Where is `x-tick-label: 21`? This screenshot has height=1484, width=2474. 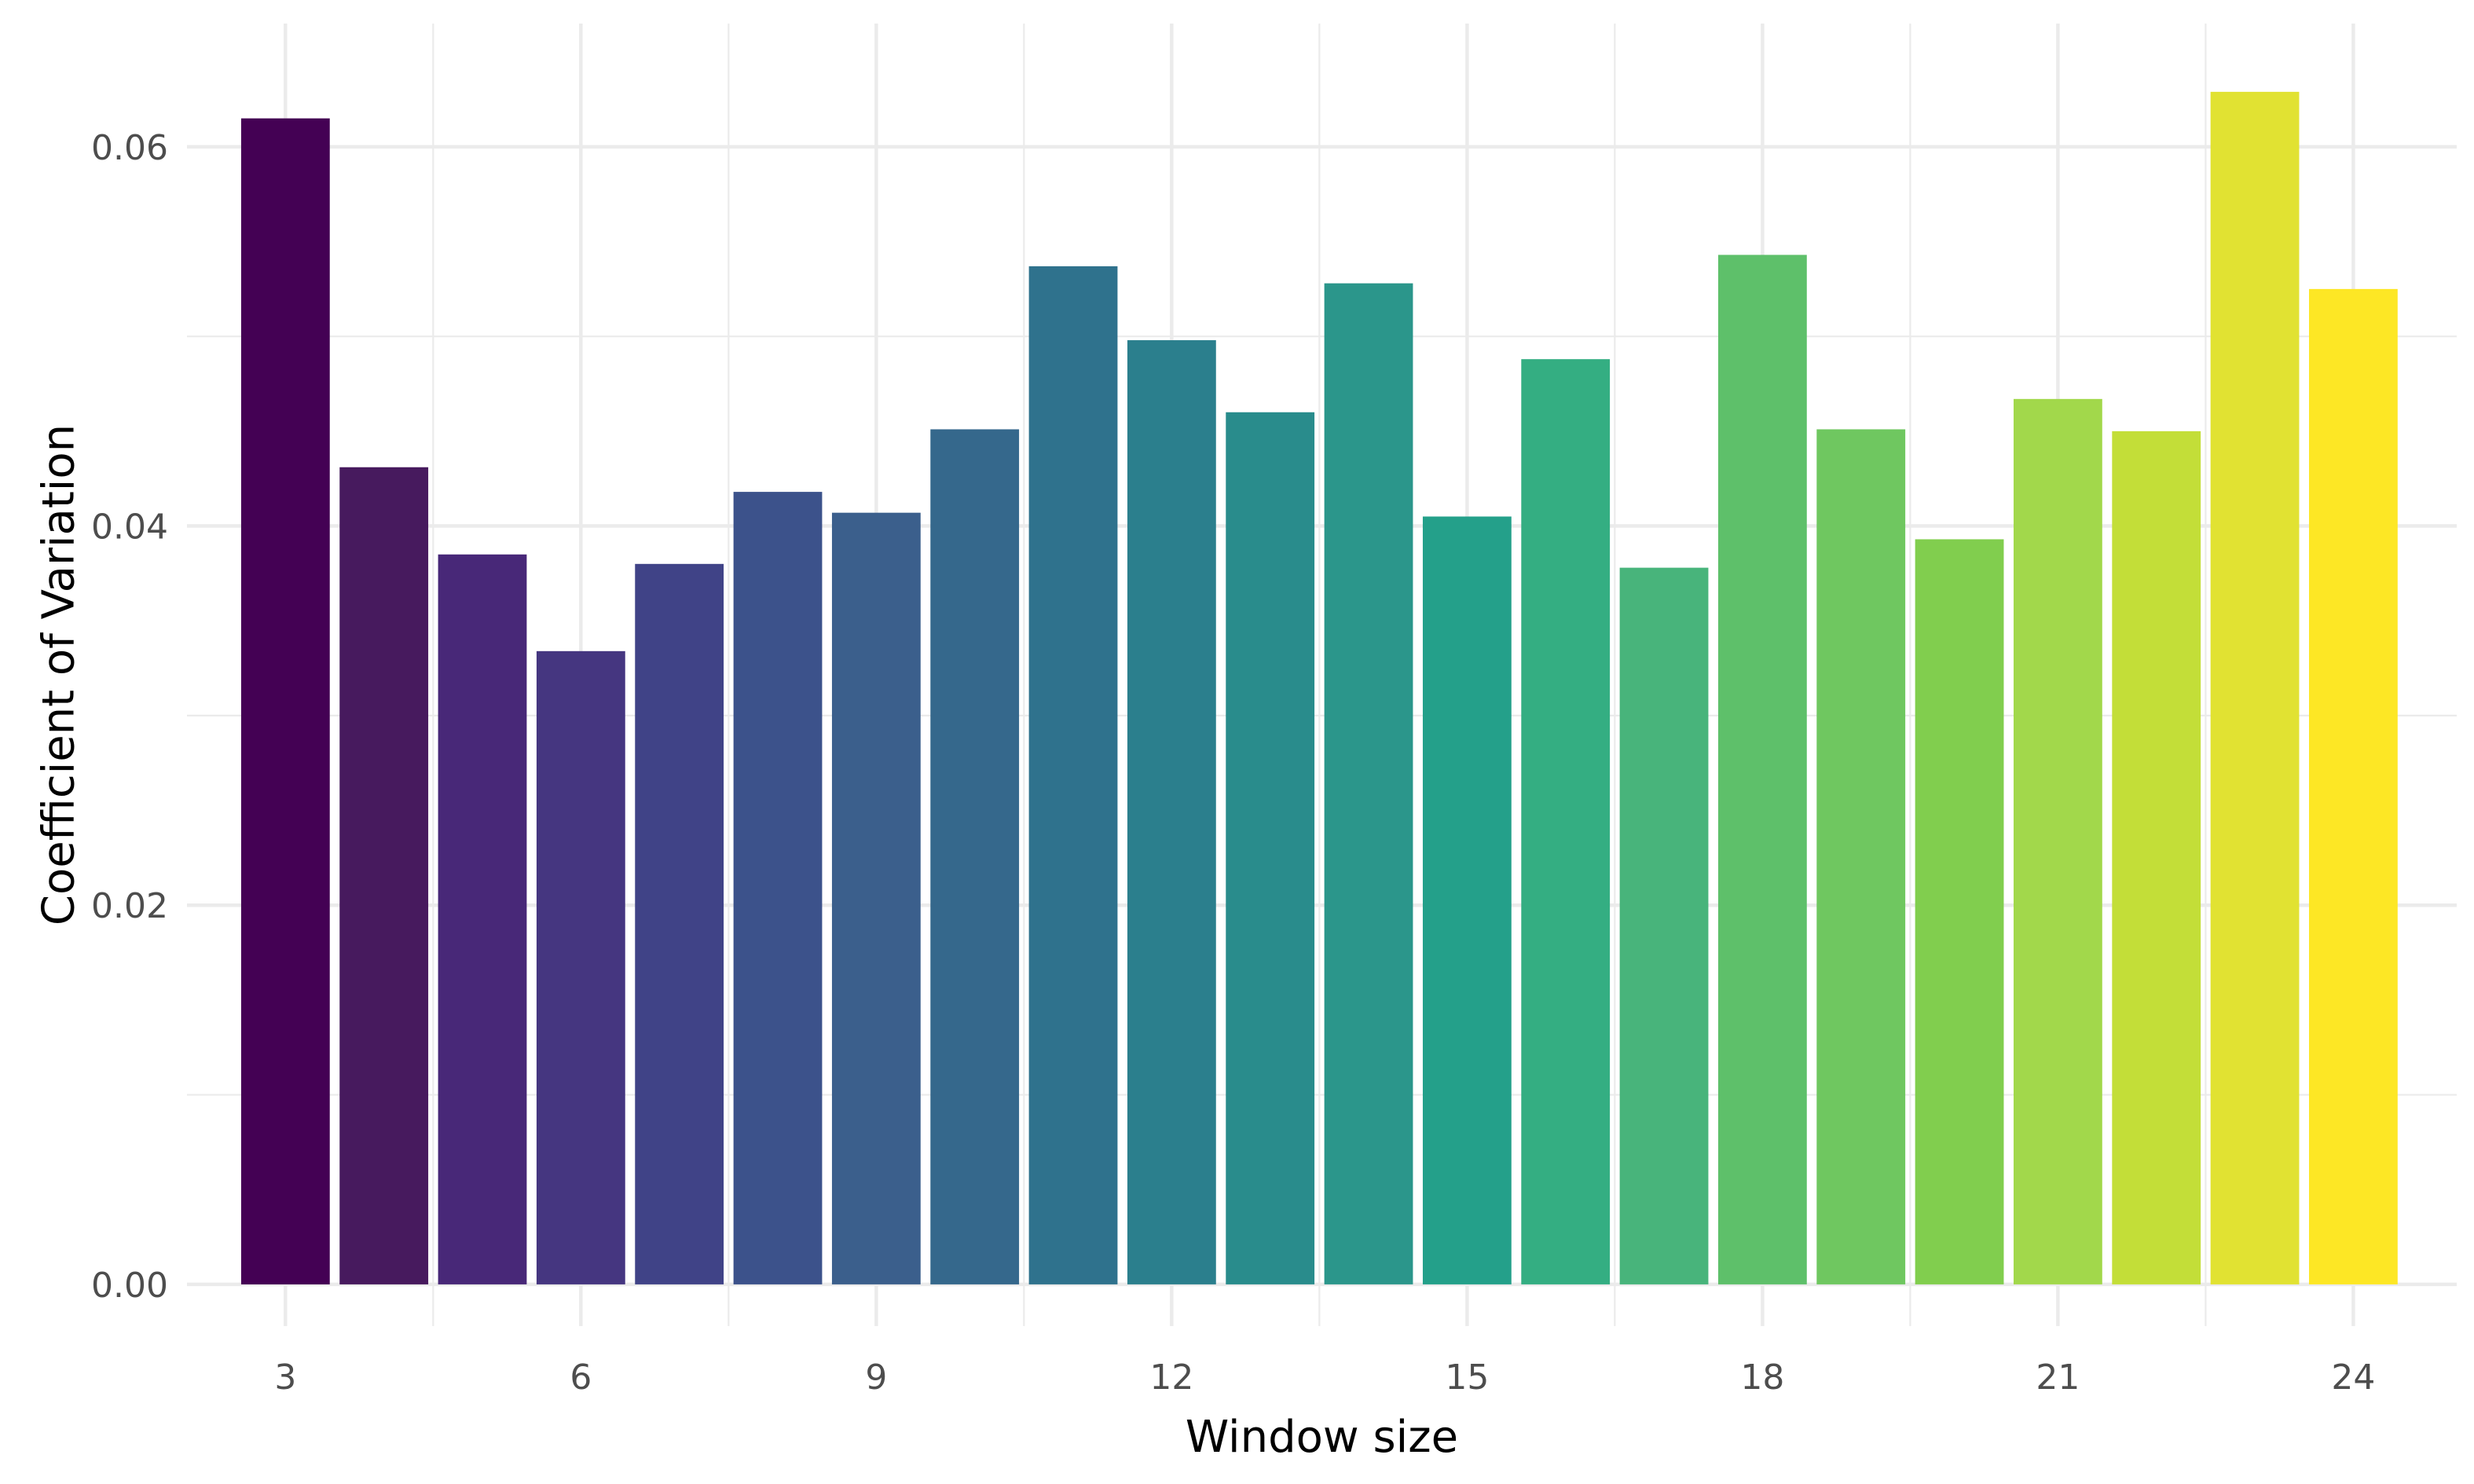
x-tick-label: 21 is located at coordinates (2058, 1378).